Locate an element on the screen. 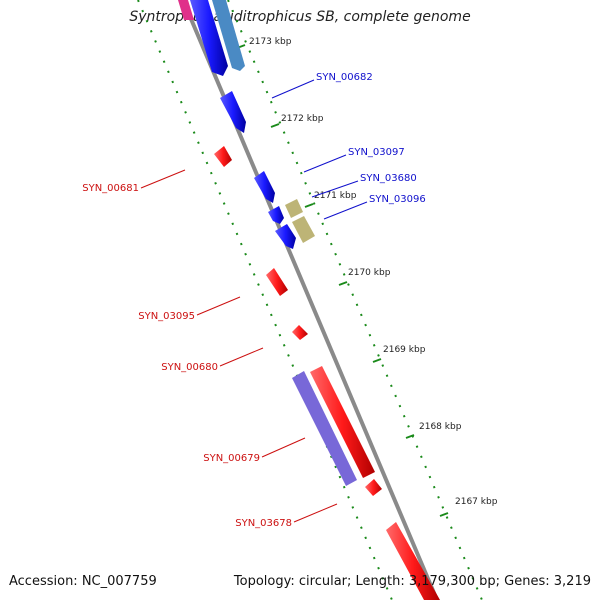 The image size is (600, 600). tick-label: 2169 kbp is located at coordinates (404, 350).